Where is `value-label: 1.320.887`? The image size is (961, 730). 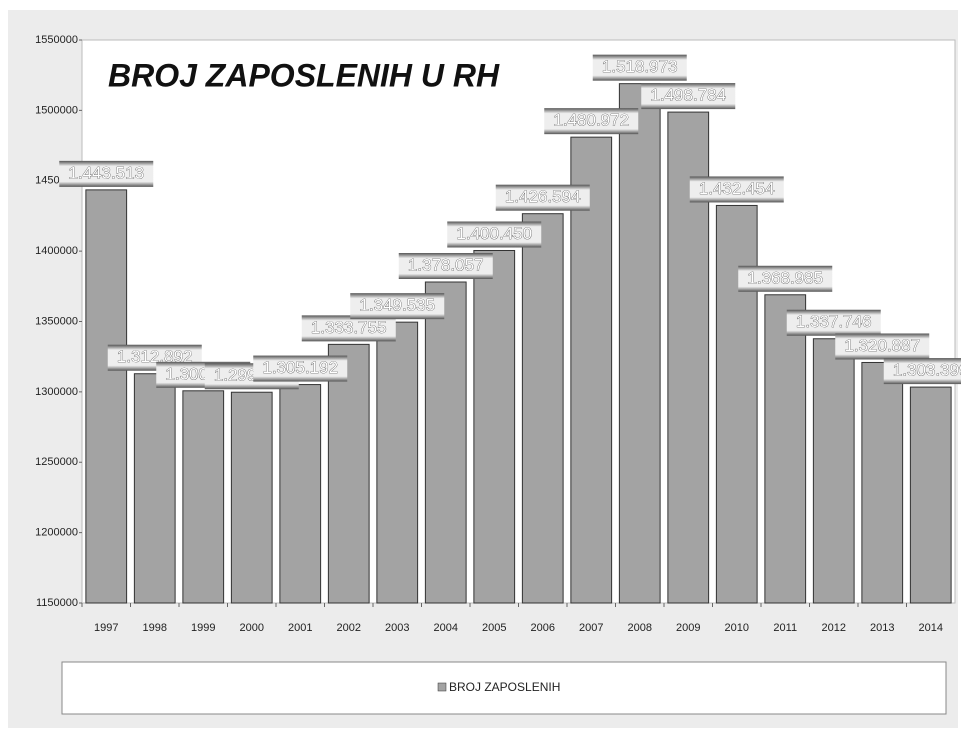 value-label: 1.320.887 is located at coordinates (882, 345).